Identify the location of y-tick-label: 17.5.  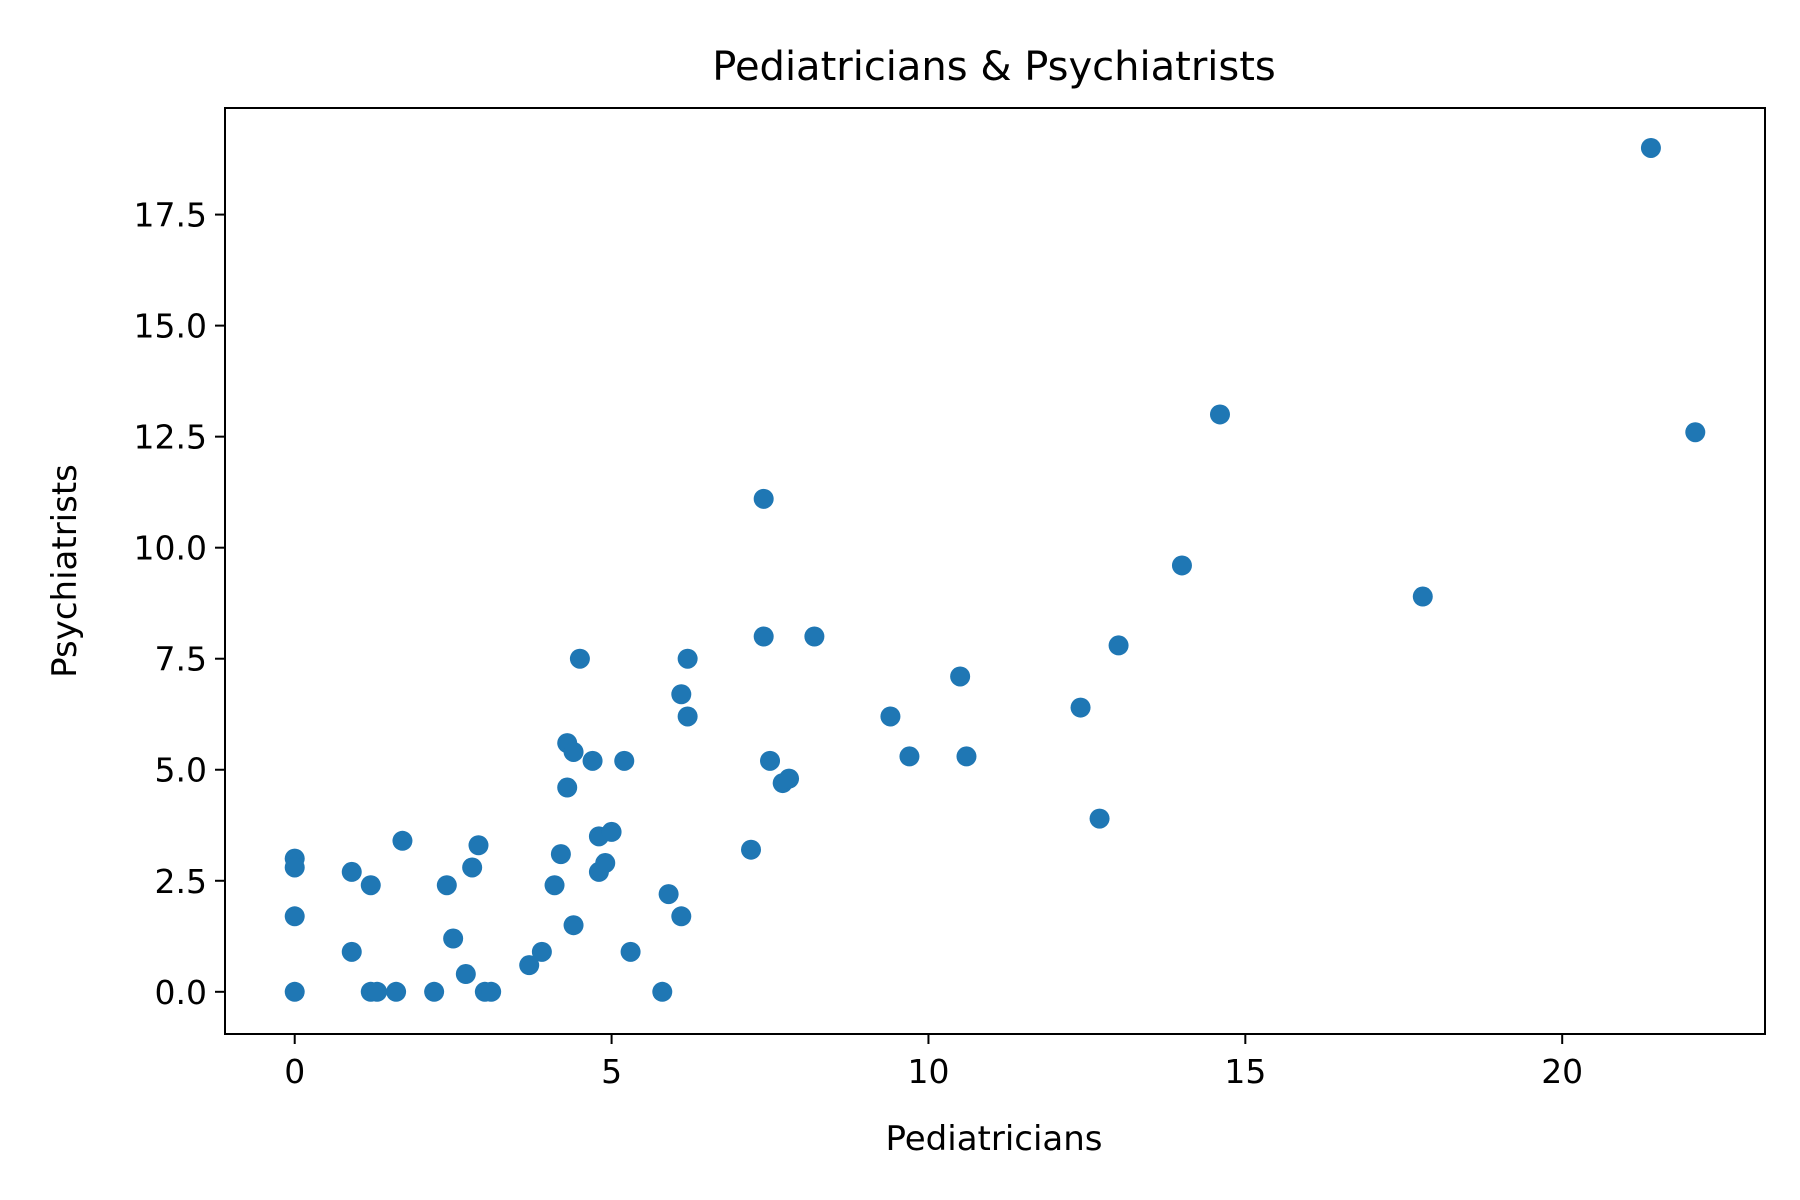
(170, 215).